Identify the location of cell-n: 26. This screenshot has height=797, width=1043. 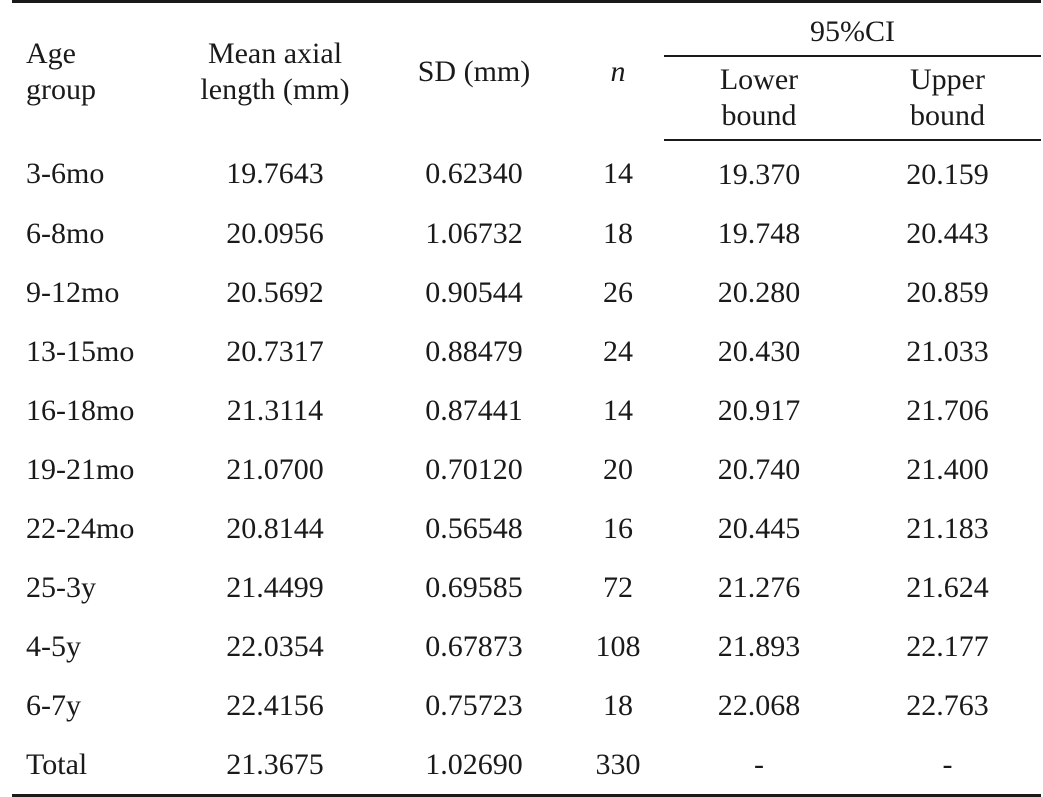
(618, 292).